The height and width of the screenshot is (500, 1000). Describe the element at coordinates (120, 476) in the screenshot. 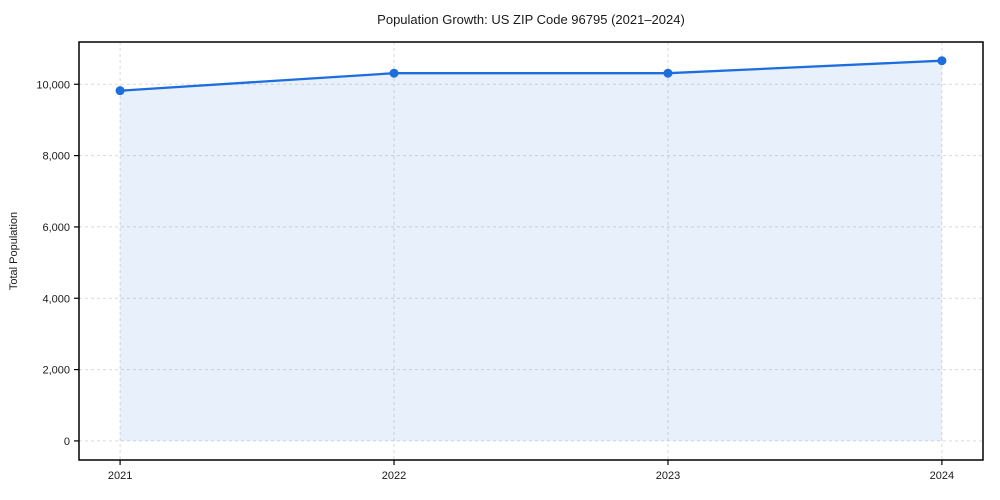

I see `x-tick-label: 2021` at that location.